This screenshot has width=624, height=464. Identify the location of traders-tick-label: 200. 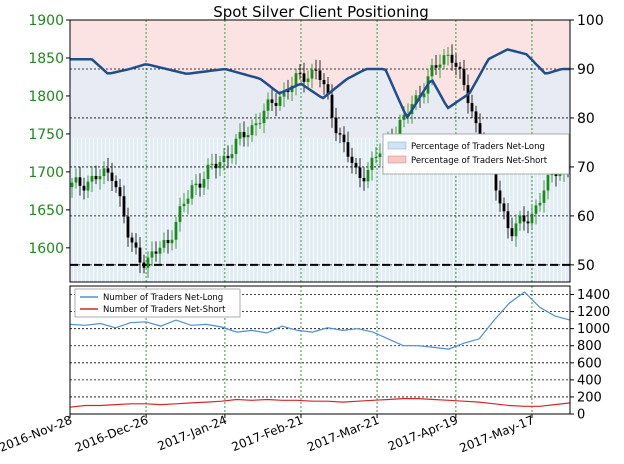
(589, 397).